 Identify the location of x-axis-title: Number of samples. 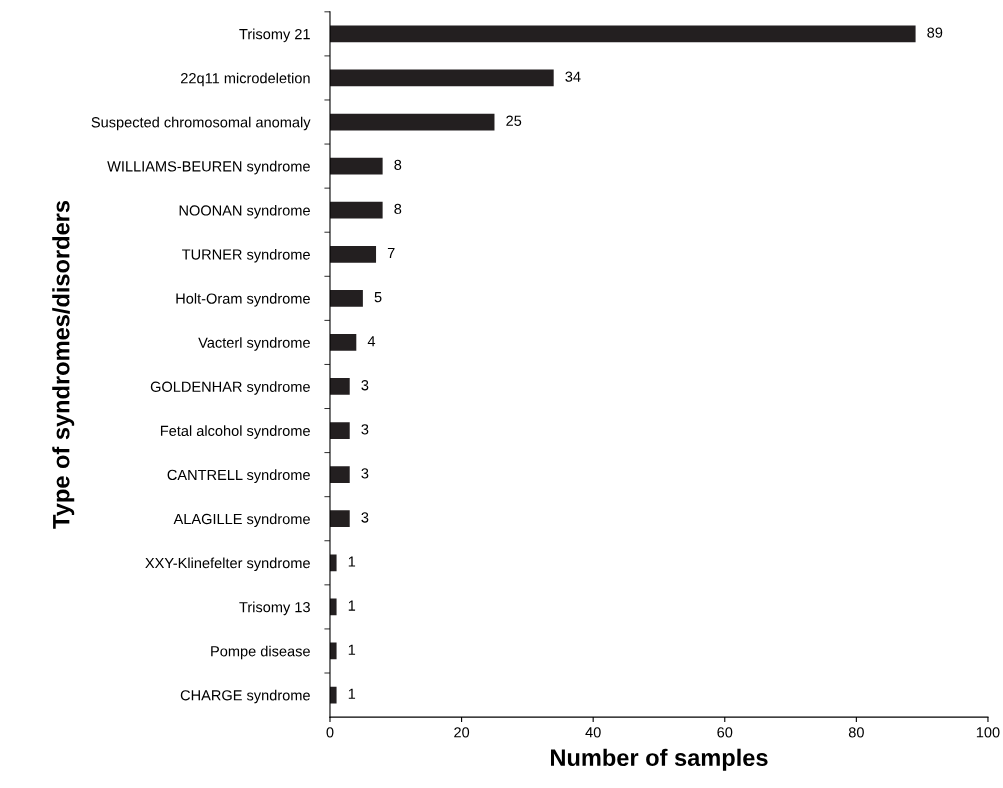
(659, 759).